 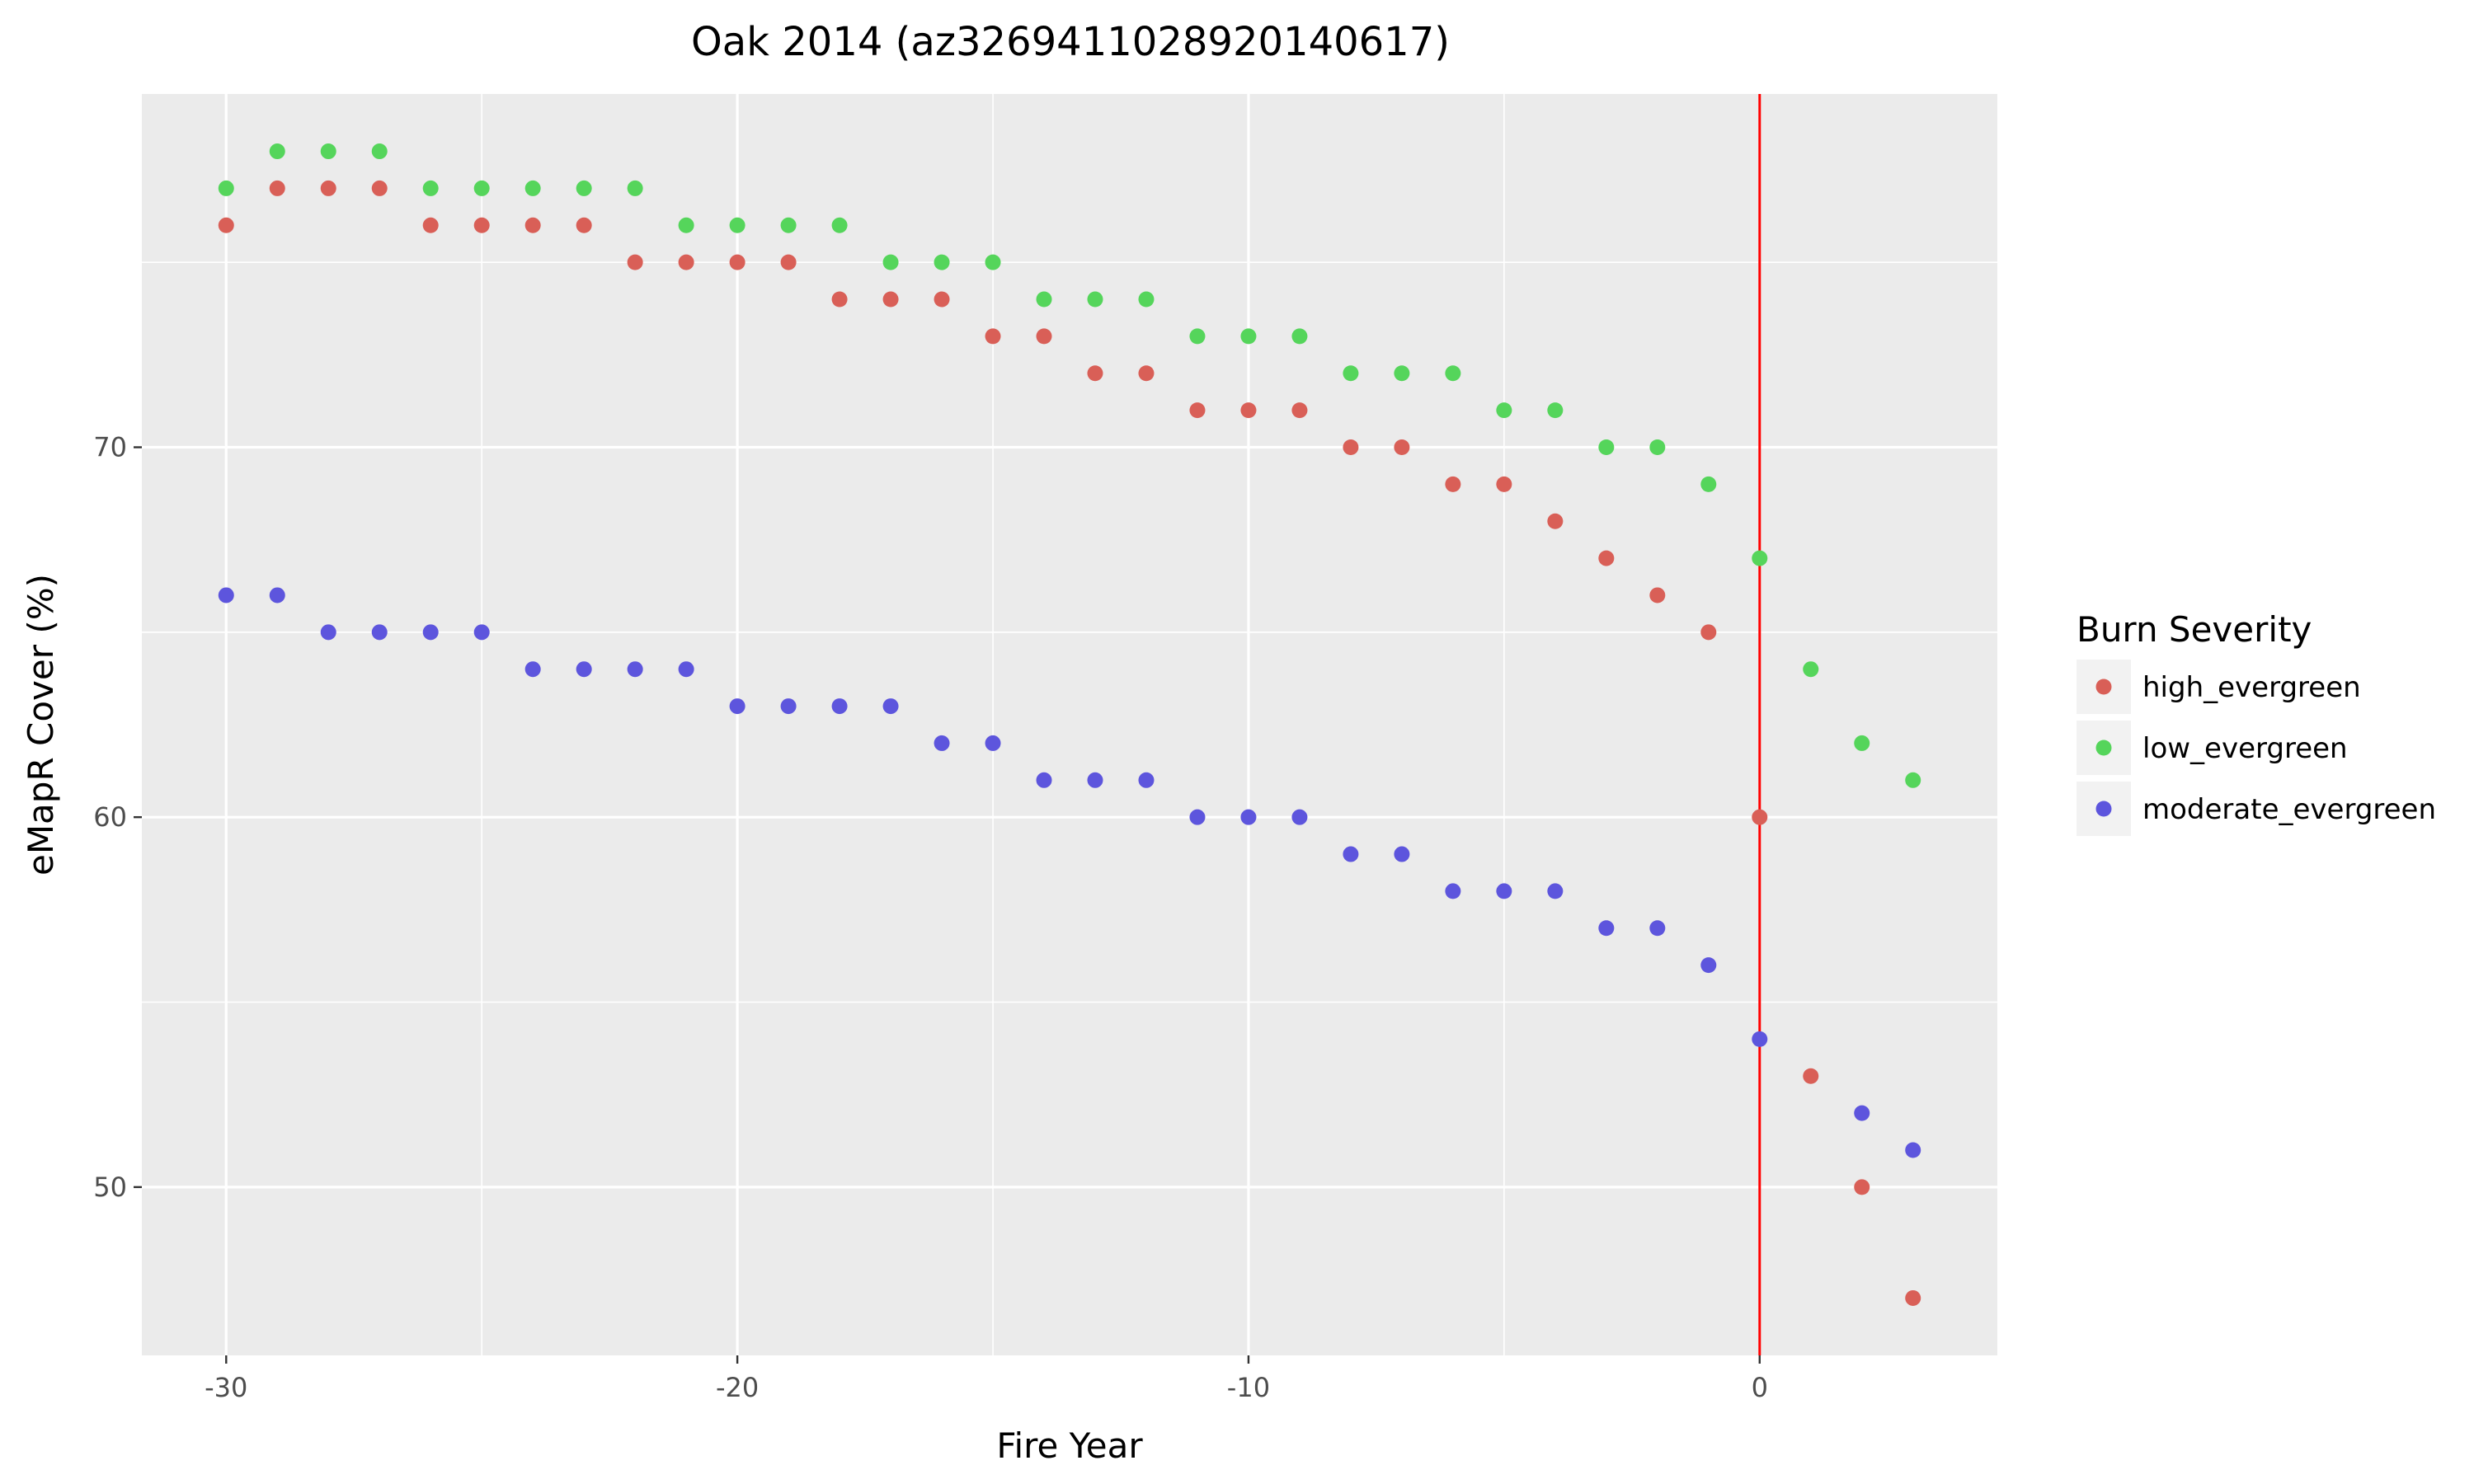 What do you see at coordinates (2245, 748) in the screenshot?
I see `legend-label-low_evergreen: low_evergreen` at bounding box center [2245, 748].